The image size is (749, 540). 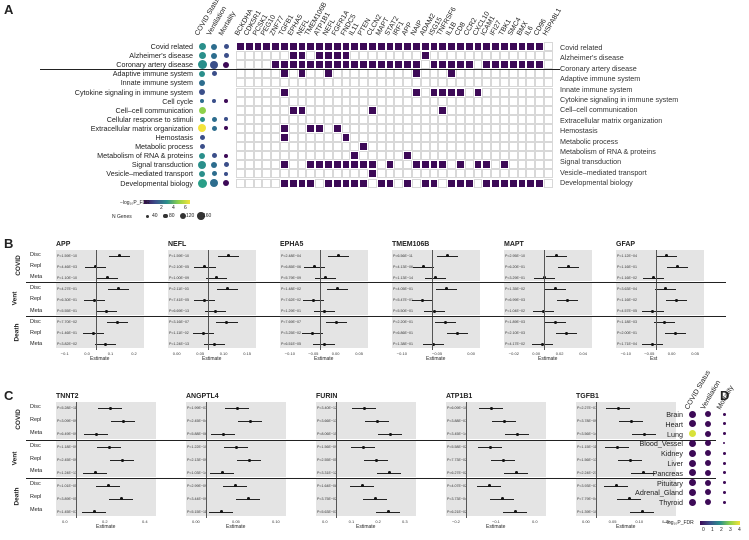 I want to click on p-value: P=6.09E−10, so click(x=457, y=408).